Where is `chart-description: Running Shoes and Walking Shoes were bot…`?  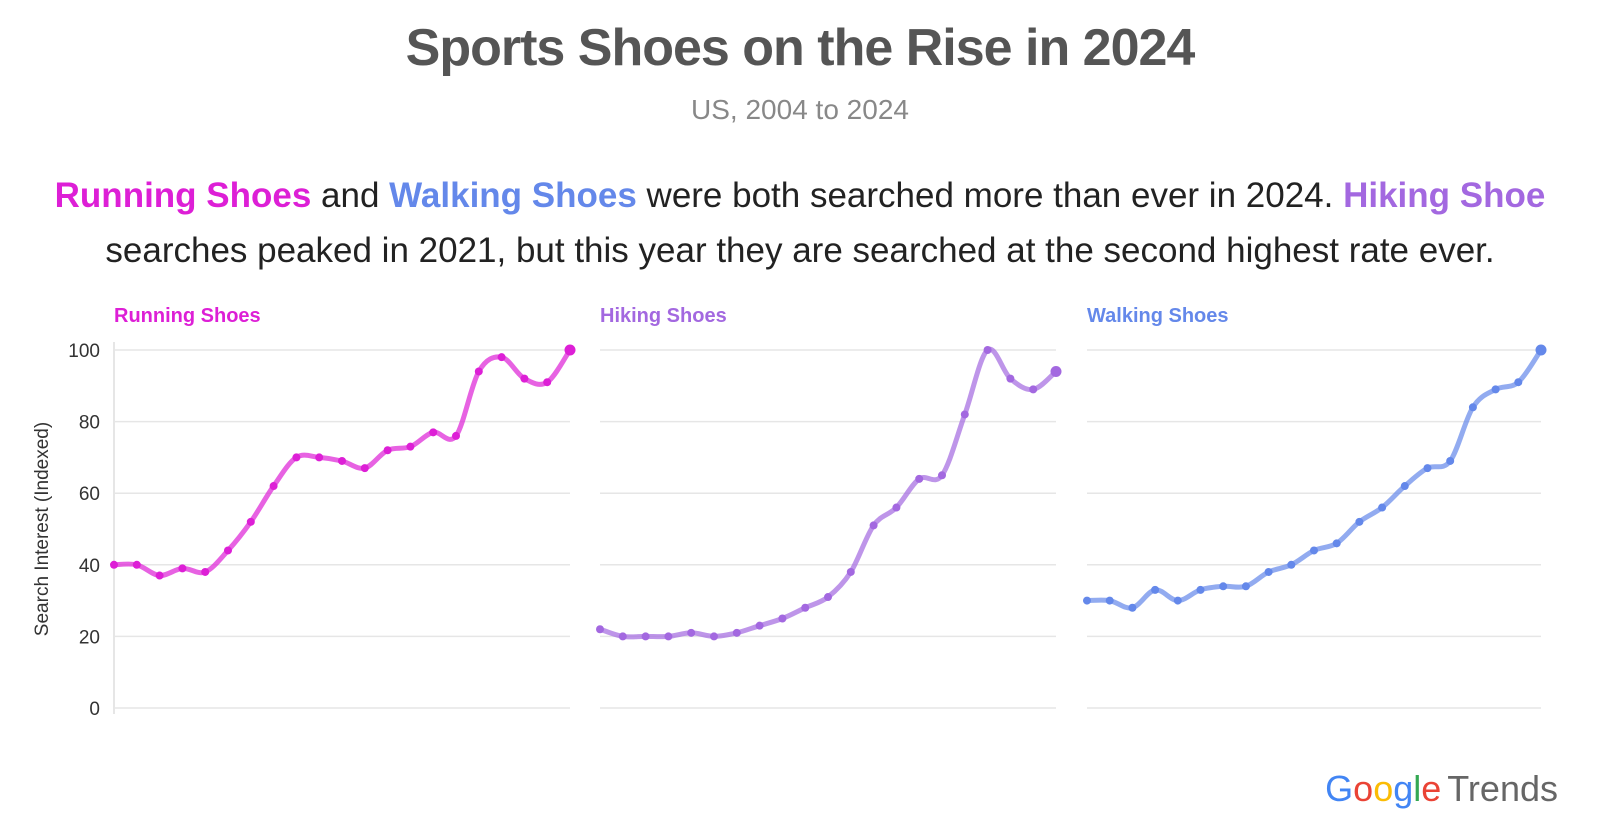 chart-description: Running Shoes and Walking Shoes were bot… is located at coordinates (800, 223).